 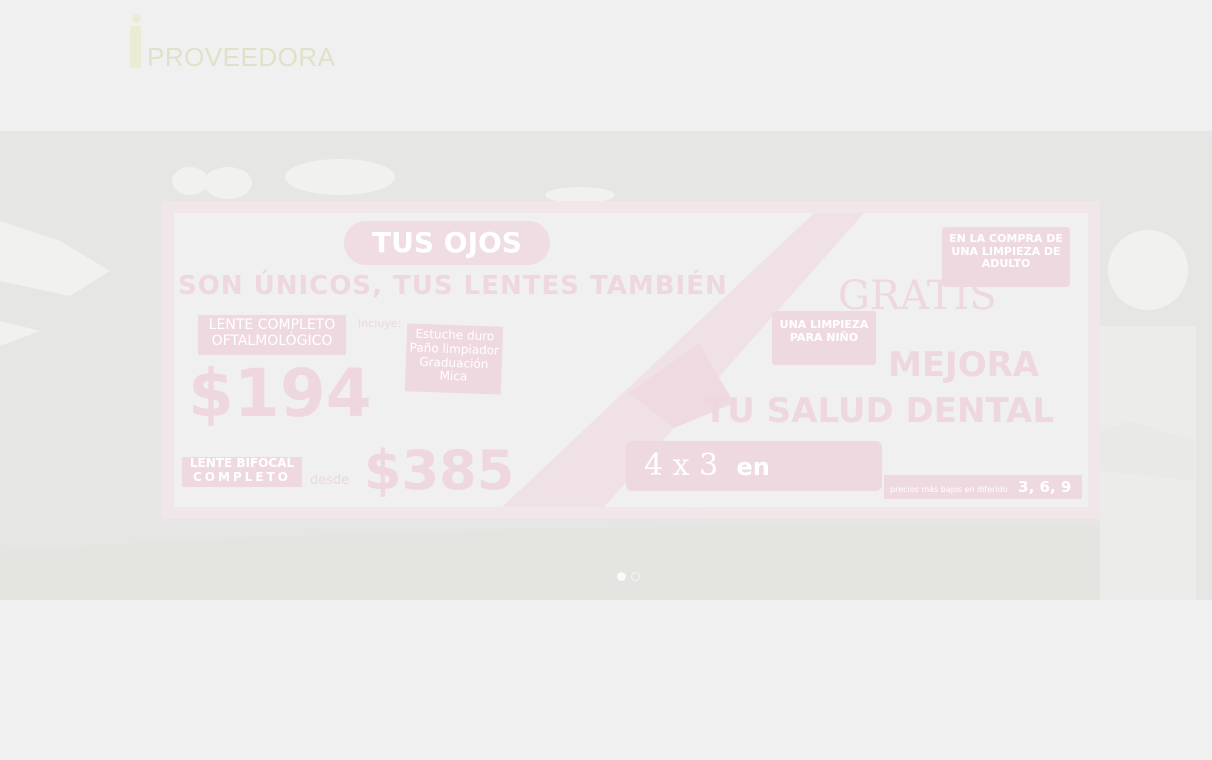 What do you see at coordinates (621, 576) in the screenshot?
I see `carousel-dot-active` at bounding box center [621, 576].